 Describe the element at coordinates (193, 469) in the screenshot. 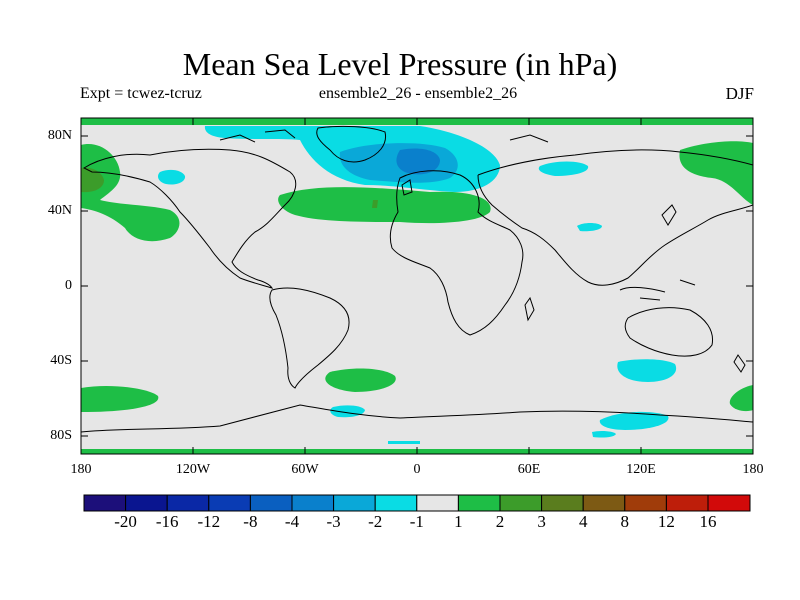

I see `x-tick-label: 120W` at that location.